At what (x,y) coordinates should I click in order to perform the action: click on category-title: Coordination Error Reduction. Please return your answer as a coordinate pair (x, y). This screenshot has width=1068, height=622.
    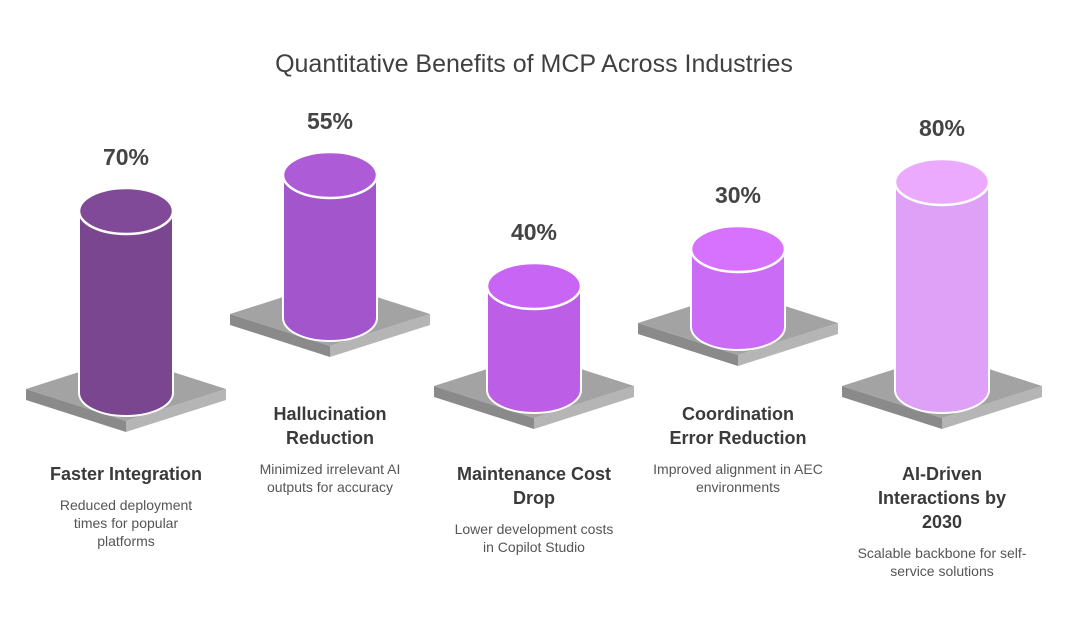
    Looking at the image, I should click on (738, 426).